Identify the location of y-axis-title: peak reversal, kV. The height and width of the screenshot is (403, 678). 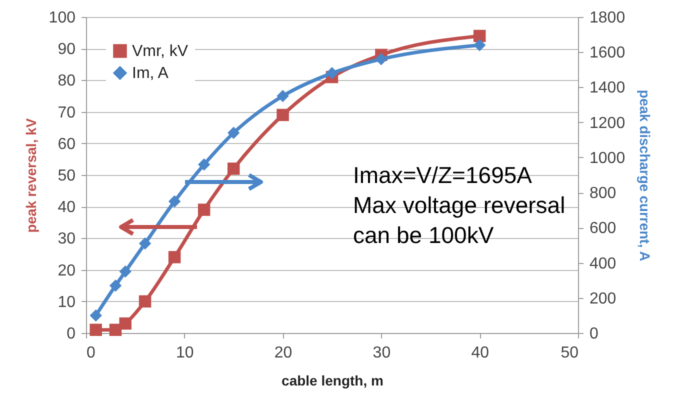
(30, 175).